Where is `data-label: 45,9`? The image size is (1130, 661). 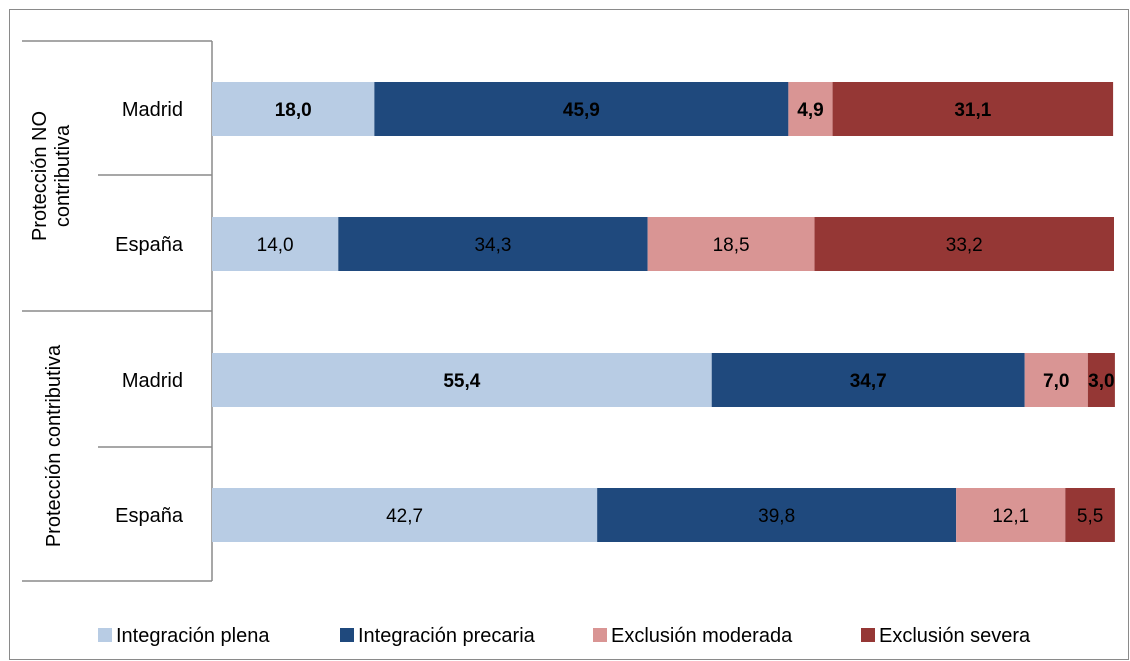 data-label: 45,9 is located at coordinates (581, 110).